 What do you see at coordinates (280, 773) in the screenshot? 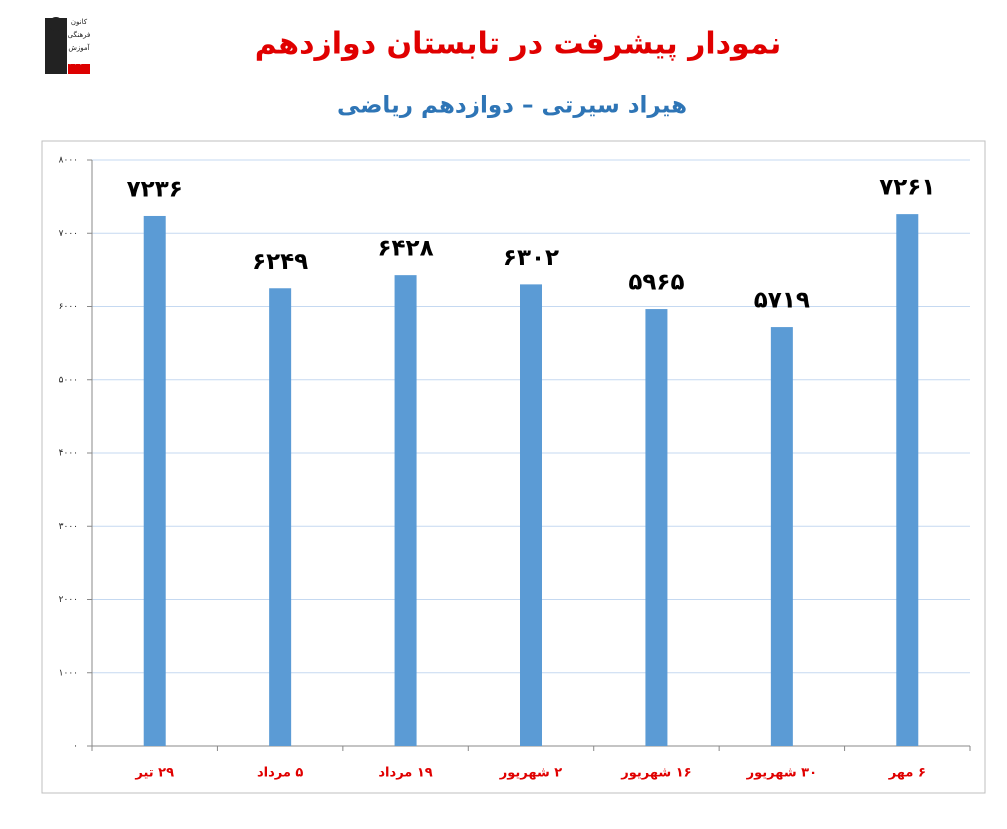
I see `x-tick-label: ۵ مرداد` at bounding box center [280, 773].